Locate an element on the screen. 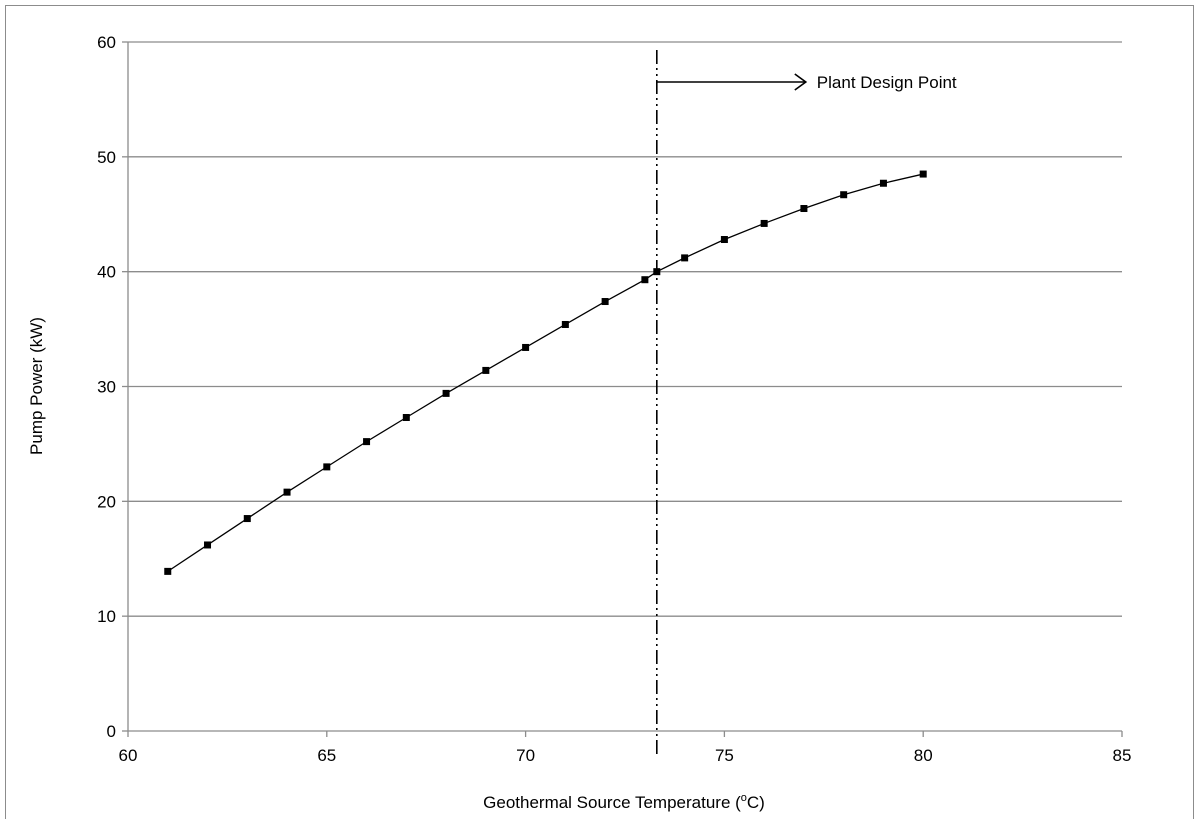 Image resolution: width=1199 pixels, height=824 pixels. y-tick-label-20: 20 is located at coordinates (106, 501).